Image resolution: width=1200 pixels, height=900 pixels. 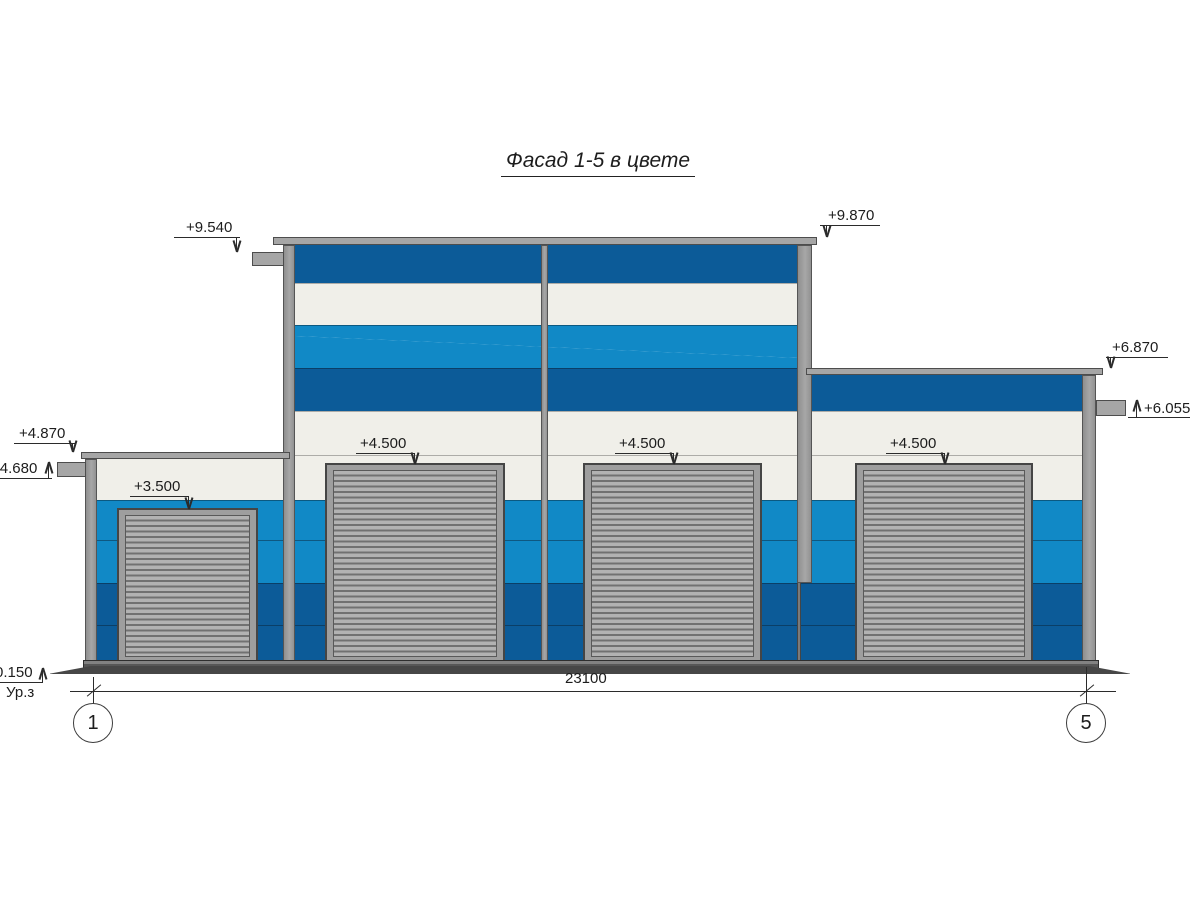 I want to click on facade-panel-seam, so click(x=799, y=623).